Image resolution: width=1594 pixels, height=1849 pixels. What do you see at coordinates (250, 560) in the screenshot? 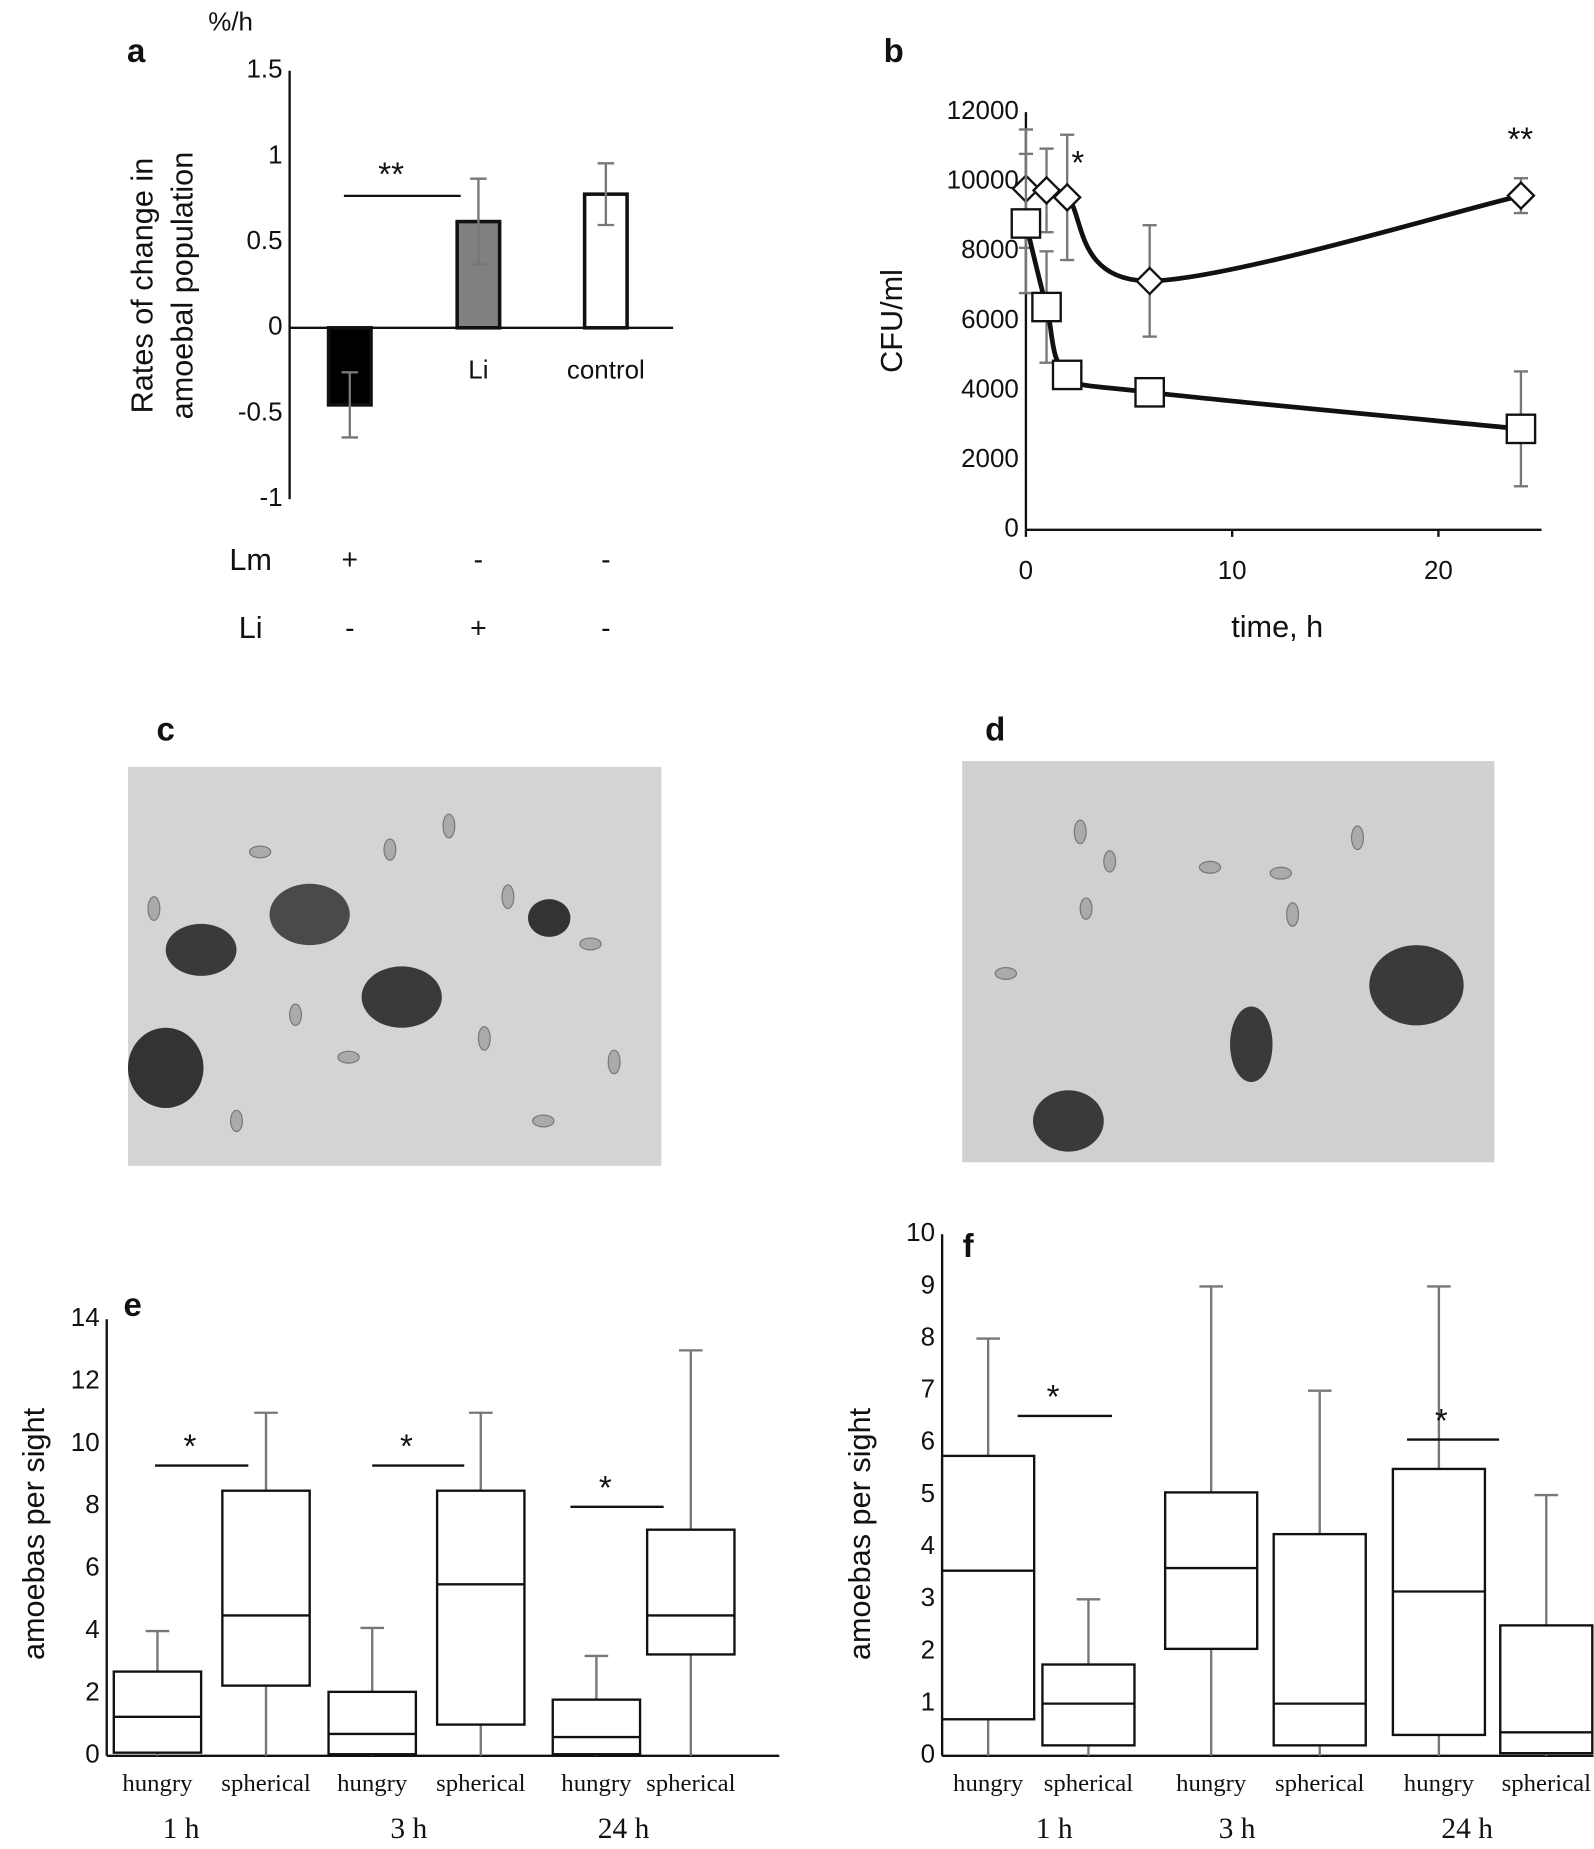
I see `row-label: Lm` at bounding box center [250, 560].